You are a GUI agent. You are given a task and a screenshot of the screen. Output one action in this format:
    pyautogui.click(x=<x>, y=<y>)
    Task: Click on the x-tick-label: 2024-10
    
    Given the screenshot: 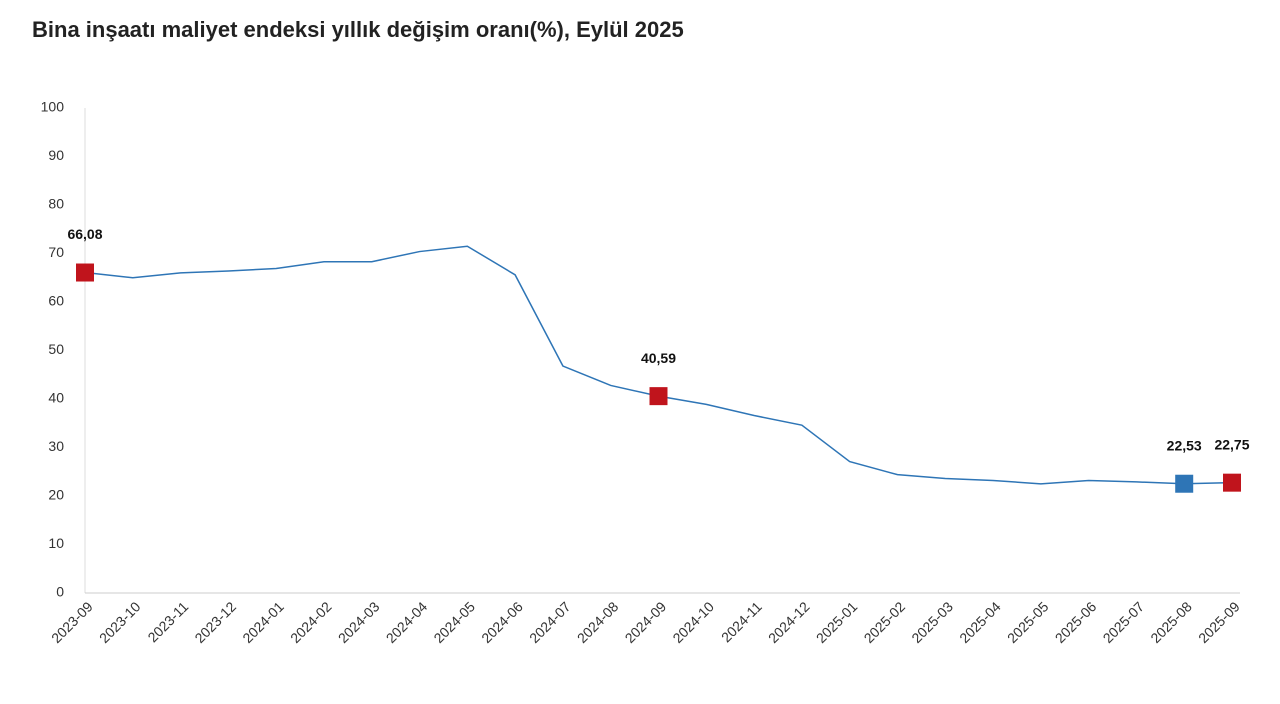 What is the action you would take?
    pyautogui.click(x=693, y=622)
    